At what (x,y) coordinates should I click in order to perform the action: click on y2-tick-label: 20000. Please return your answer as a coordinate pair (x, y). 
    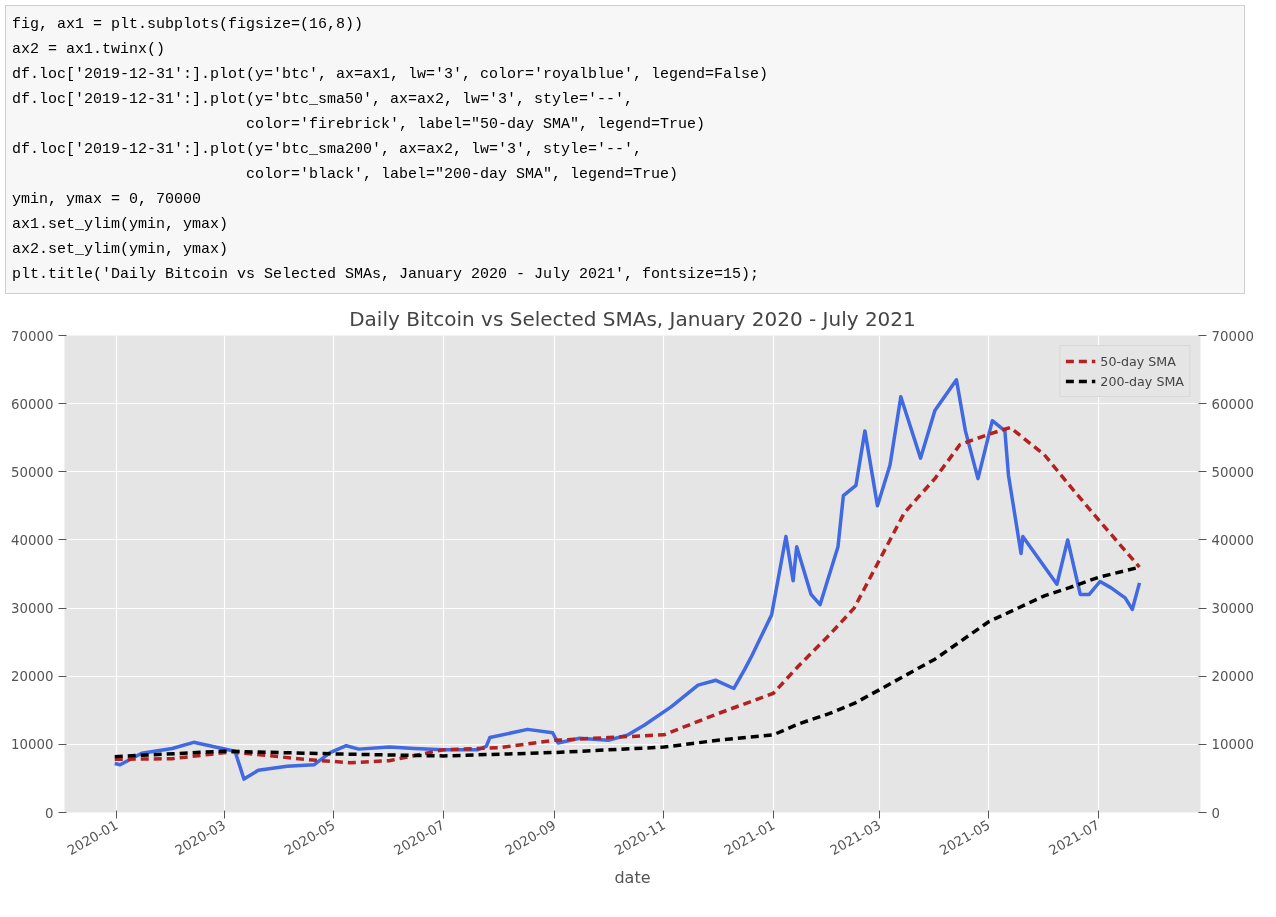
    Looking at the image, I should click on (1232, 677).